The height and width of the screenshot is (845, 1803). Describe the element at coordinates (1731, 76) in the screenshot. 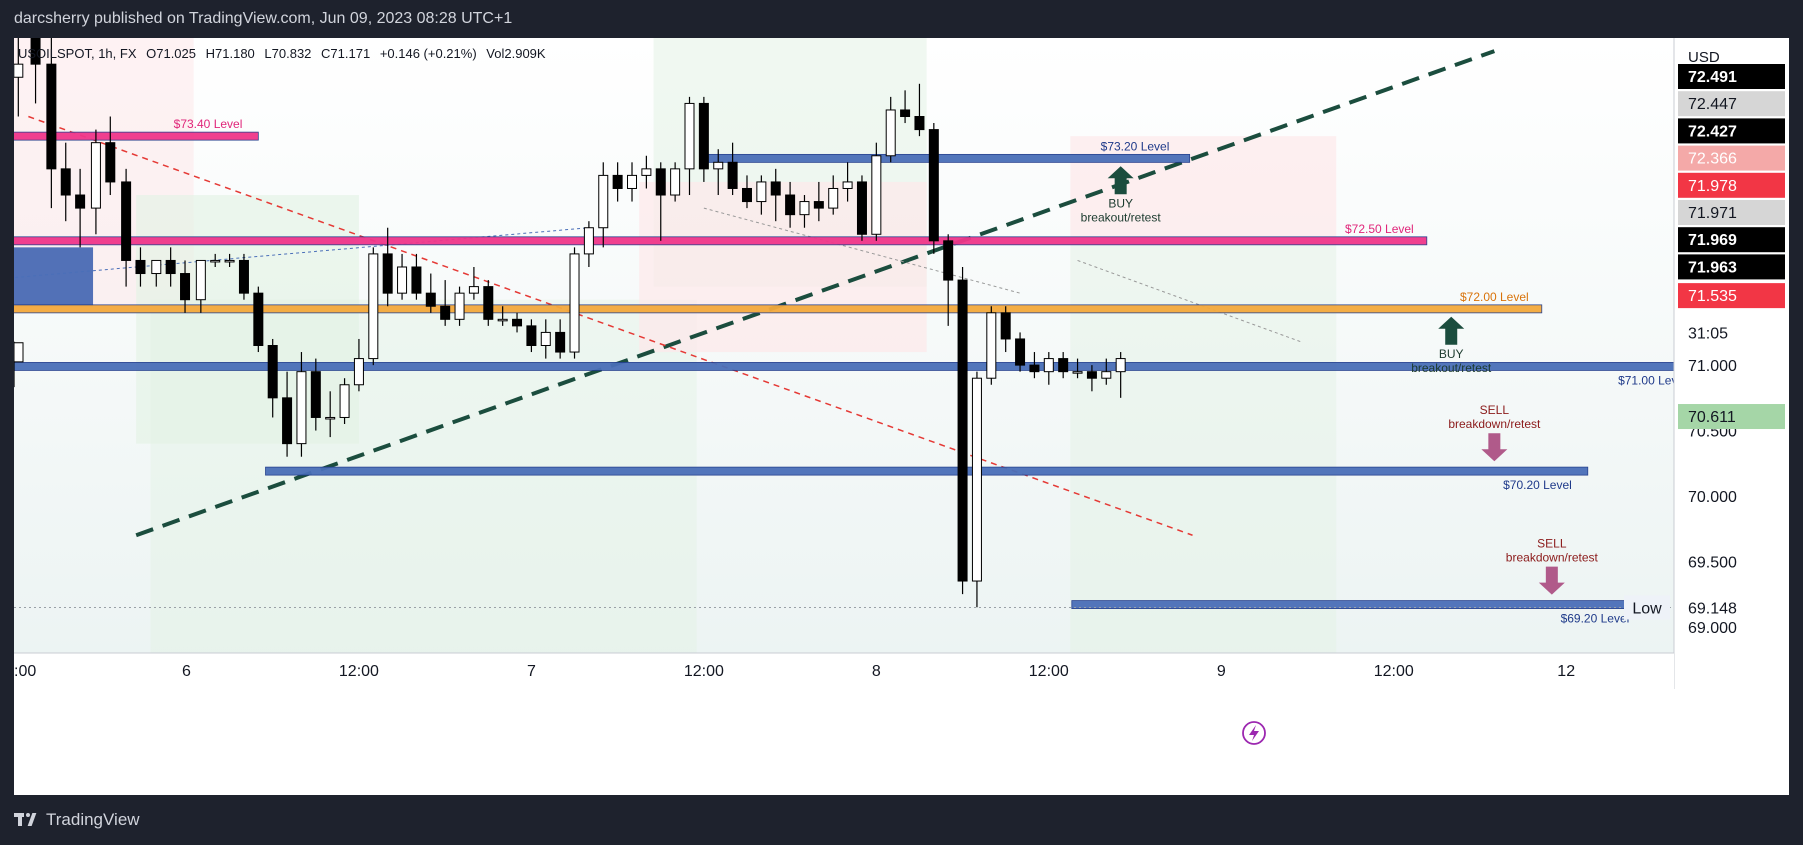

I see `price-label: 72.491` at that location.